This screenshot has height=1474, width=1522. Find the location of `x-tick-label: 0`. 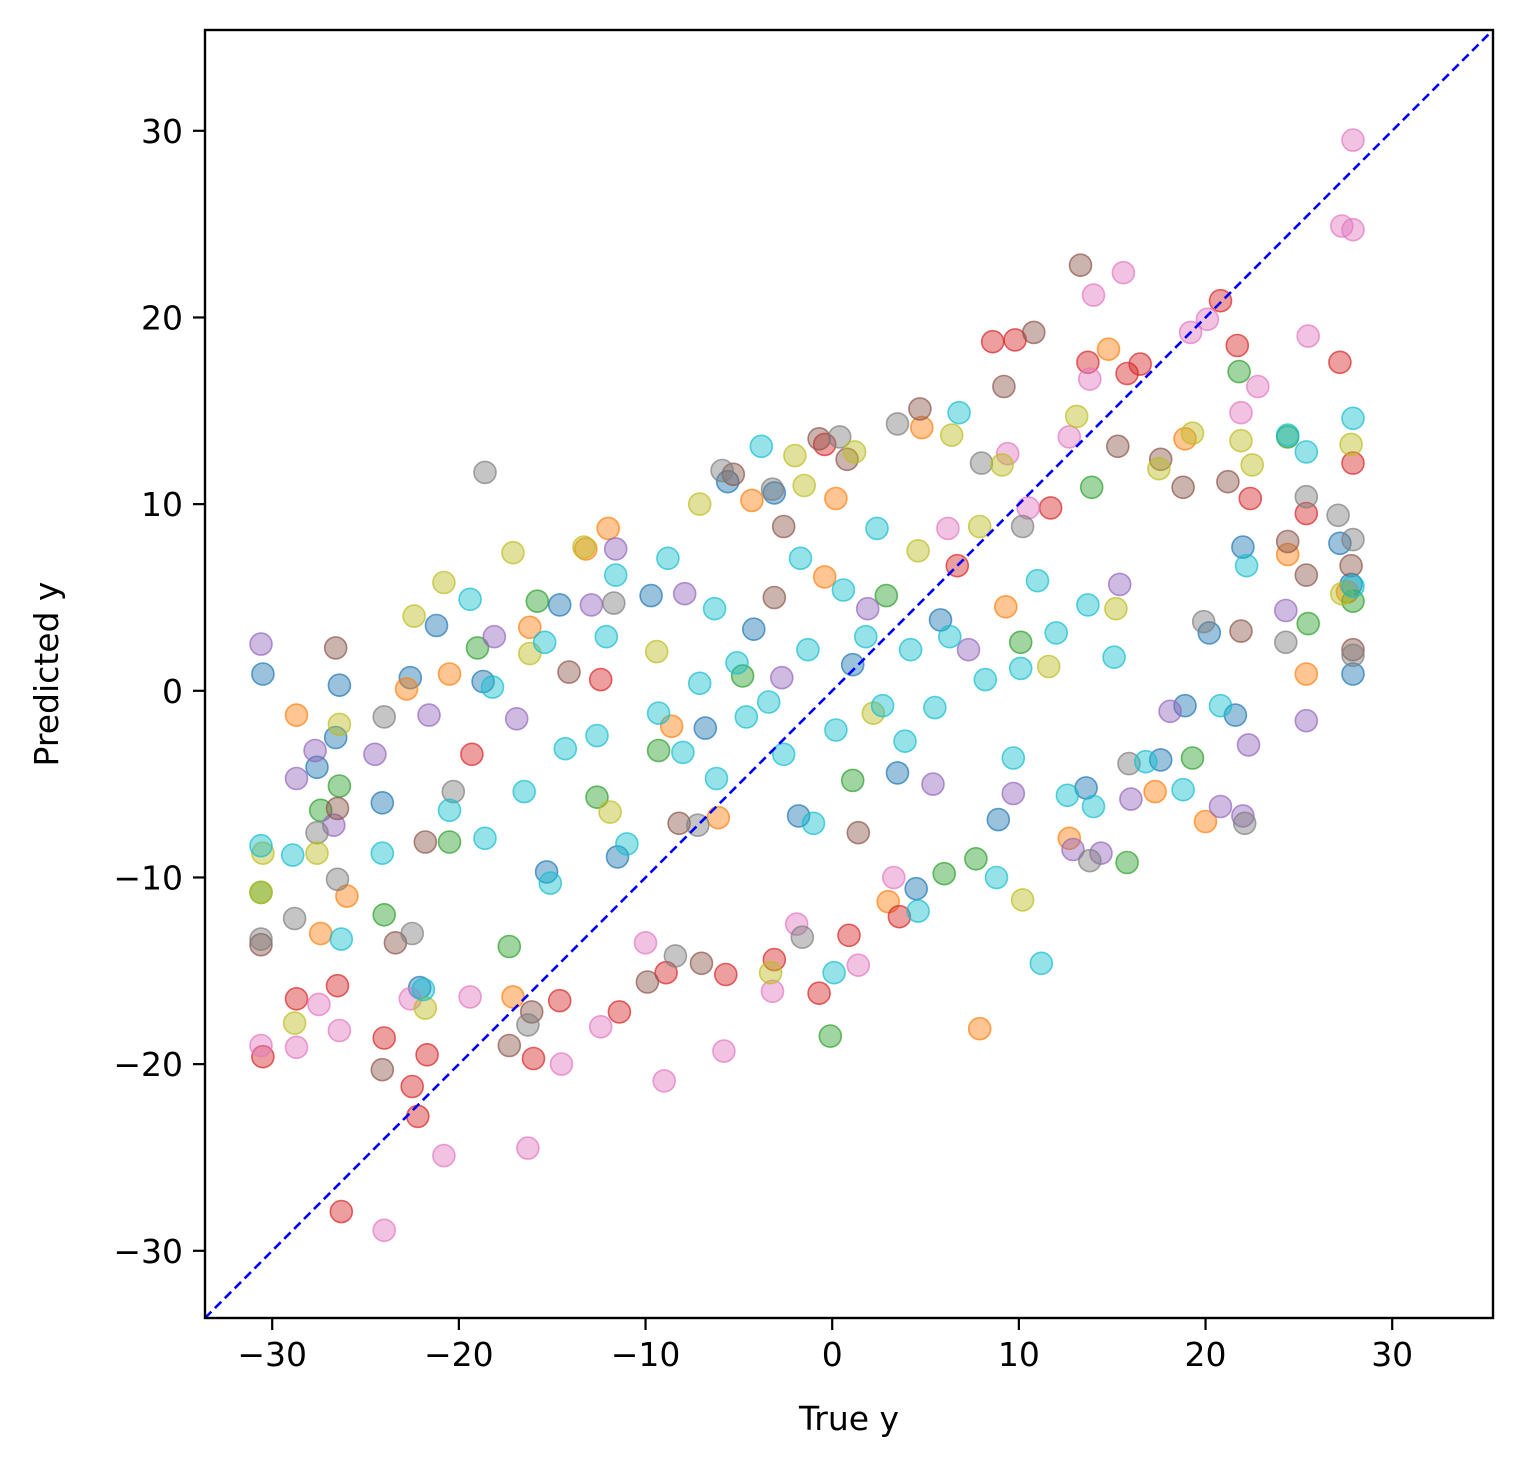

x-tick-label: 0 is located at coordinates (832, 1354).